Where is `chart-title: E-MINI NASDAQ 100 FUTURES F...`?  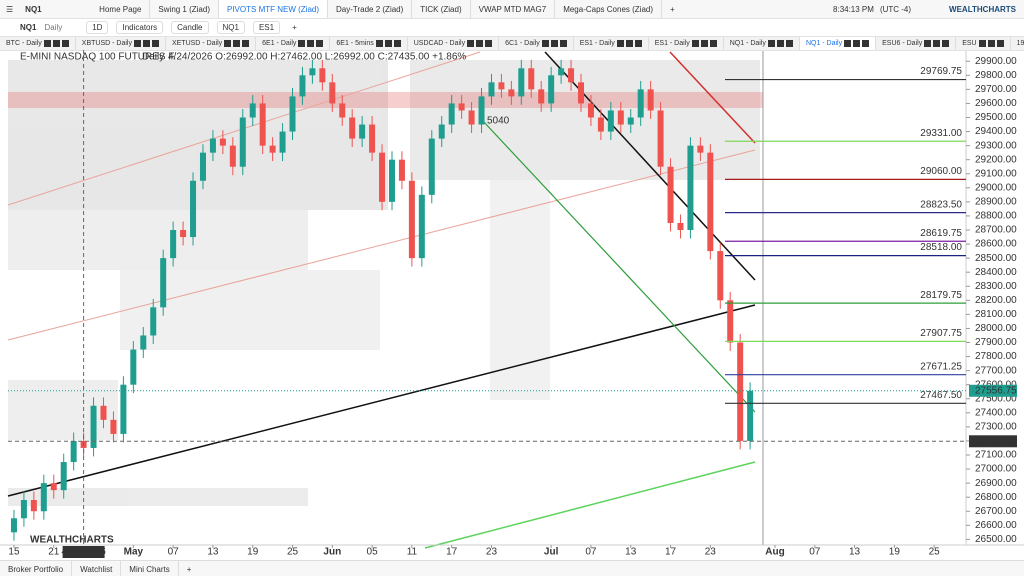
chart-title: E-MINI NASDAQ 100 FUTURES F... is located at coordinates (101, 57).